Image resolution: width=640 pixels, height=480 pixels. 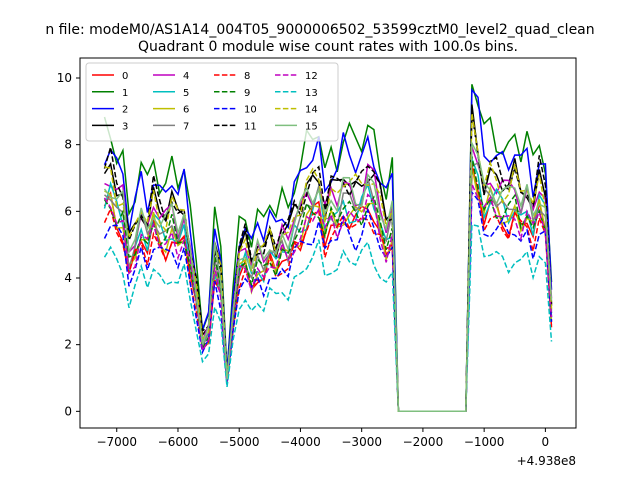 What do you see at coordinates (546, 442) in the screenshot?
I see `x-tick-label: 0` at bounding box center [546, 442].